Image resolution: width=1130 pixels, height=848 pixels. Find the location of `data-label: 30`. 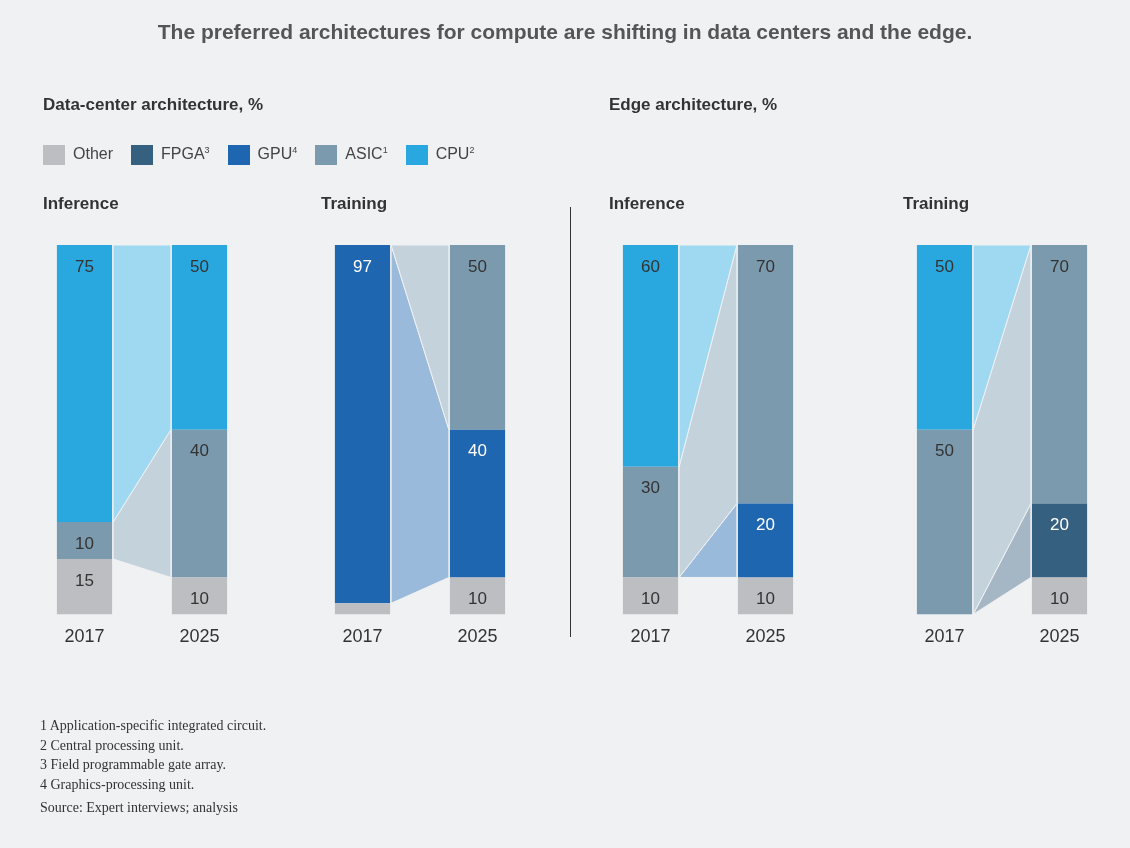

data-label: 30 is located at coordinates (650, 488).